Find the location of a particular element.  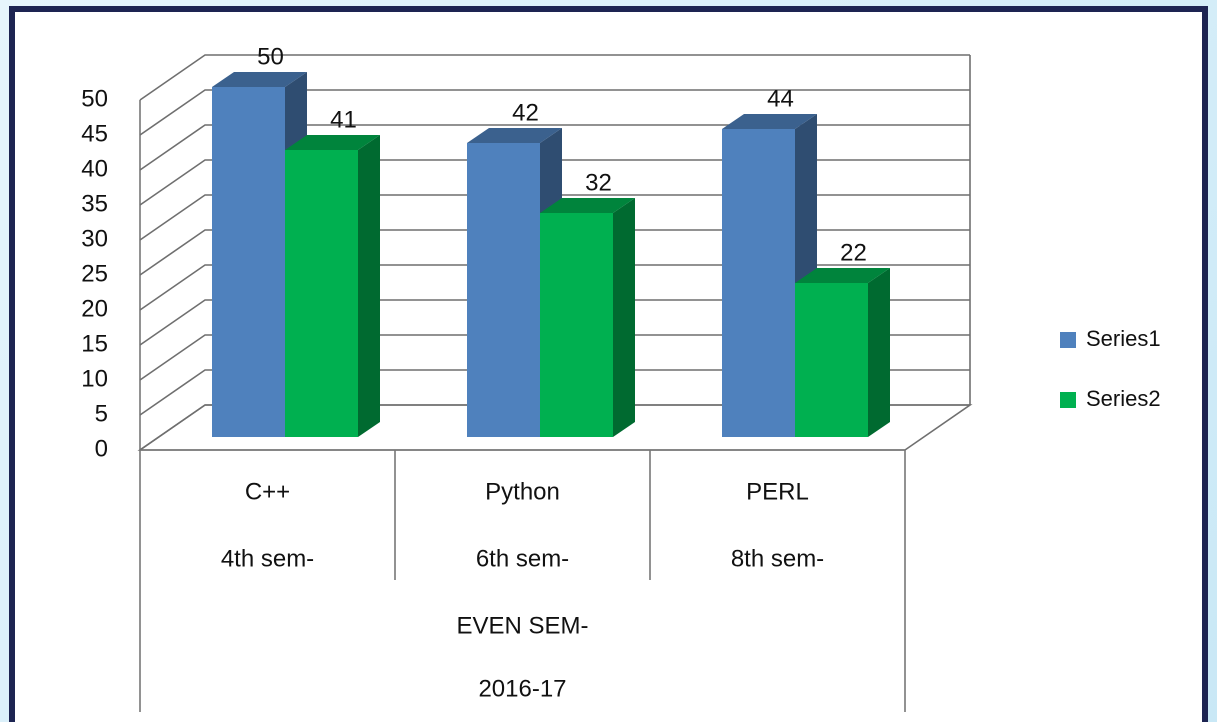

x-tick-label: PERL is located at coordinates (777, 491).